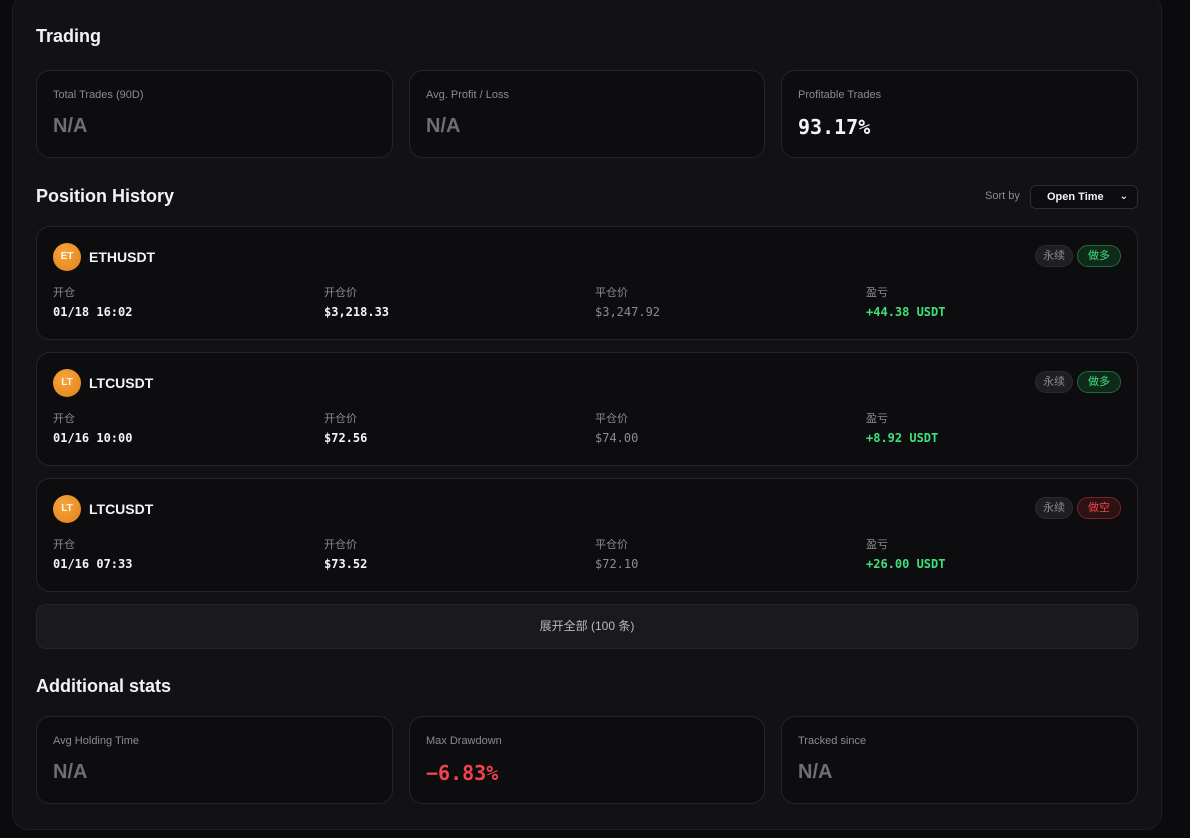  I want to click on pnl-value: +26.00 USDT, so click(906, 564).